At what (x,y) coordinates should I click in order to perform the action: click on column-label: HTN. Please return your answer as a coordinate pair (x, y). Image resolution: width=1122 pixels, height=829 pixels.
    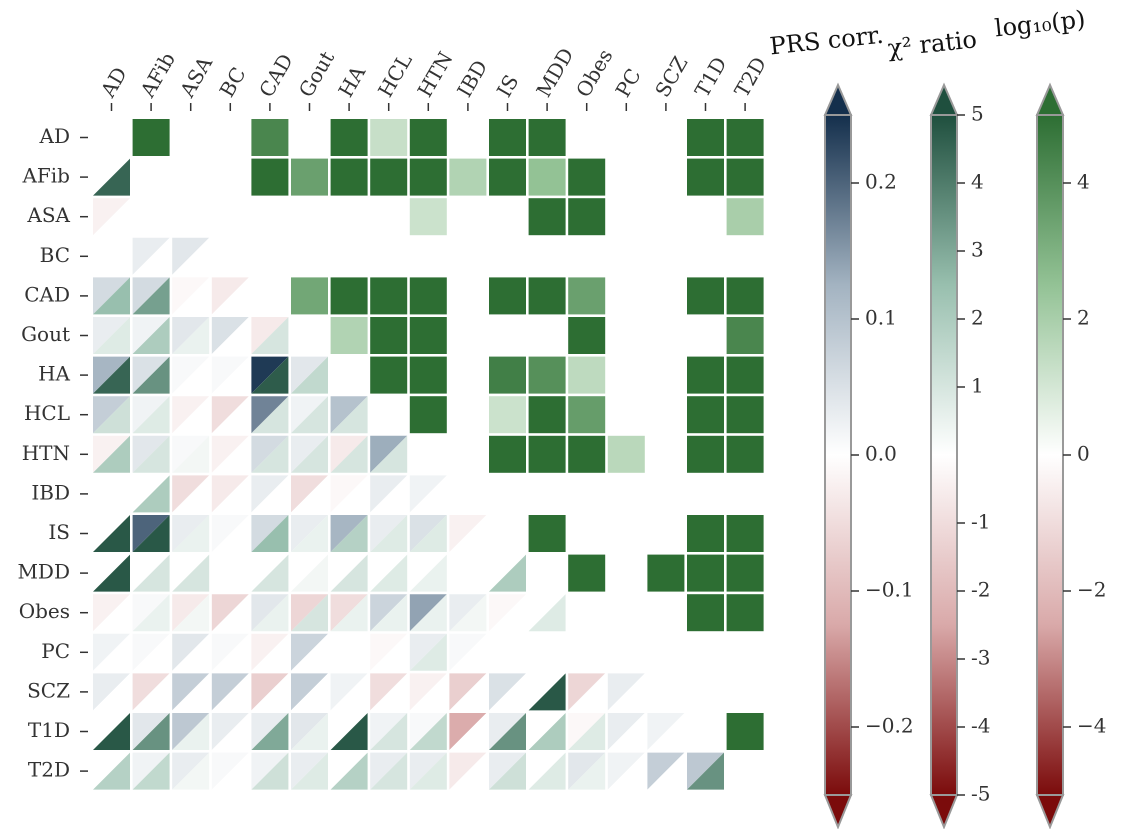
    Looking at the image, I should click on (435, 74).